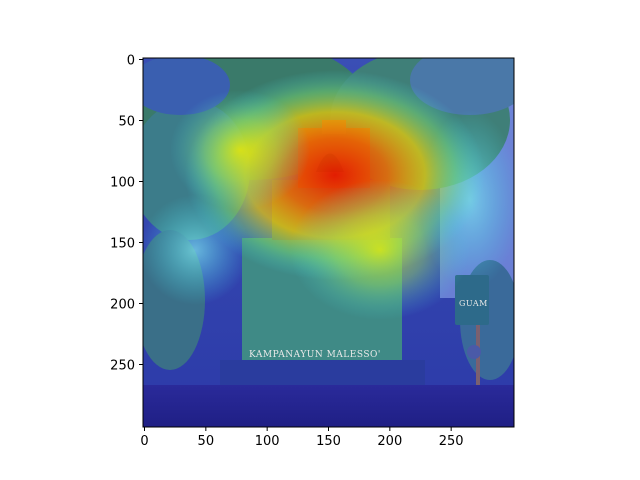  What do you see at coordinates (131, 61) in the screenshot?
I see `y-tick-label: 0` at bounding box center [131, 61].